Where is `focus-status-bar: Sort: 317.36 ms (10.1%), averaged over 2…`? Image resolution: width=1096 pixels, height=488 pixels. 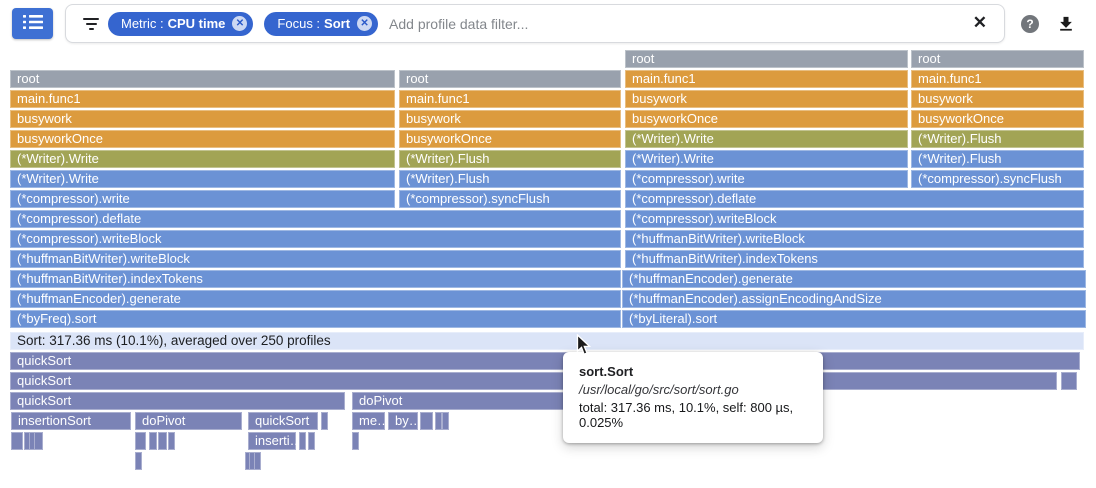 focus-status-bar: Sort: 317.36 ms (10.1%), averaged over 2… is located at coordinates (547, 341).